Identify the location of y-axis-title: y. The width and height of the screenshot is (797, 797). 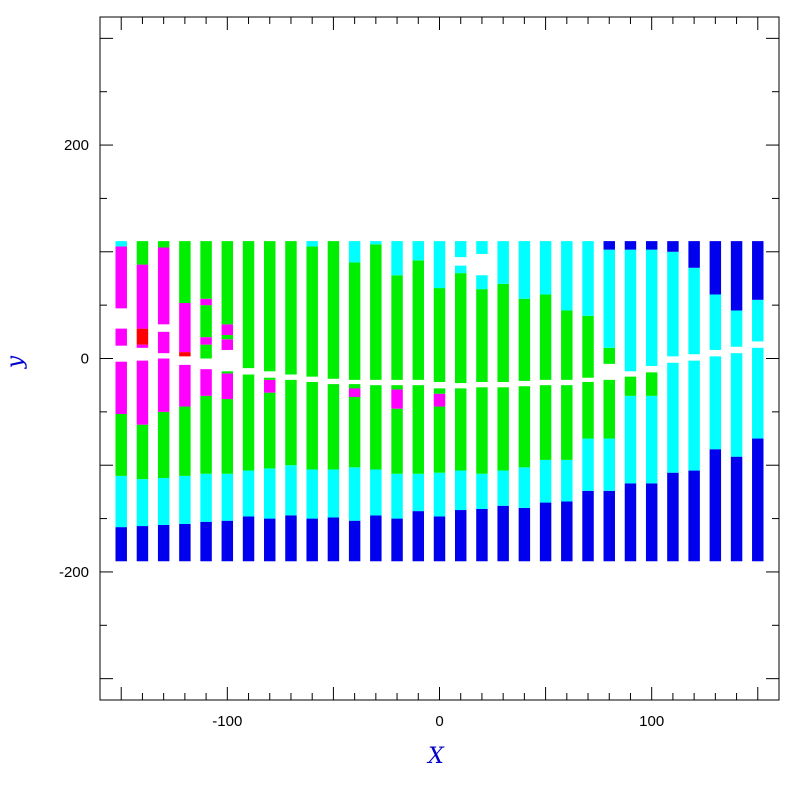
(15, 362).